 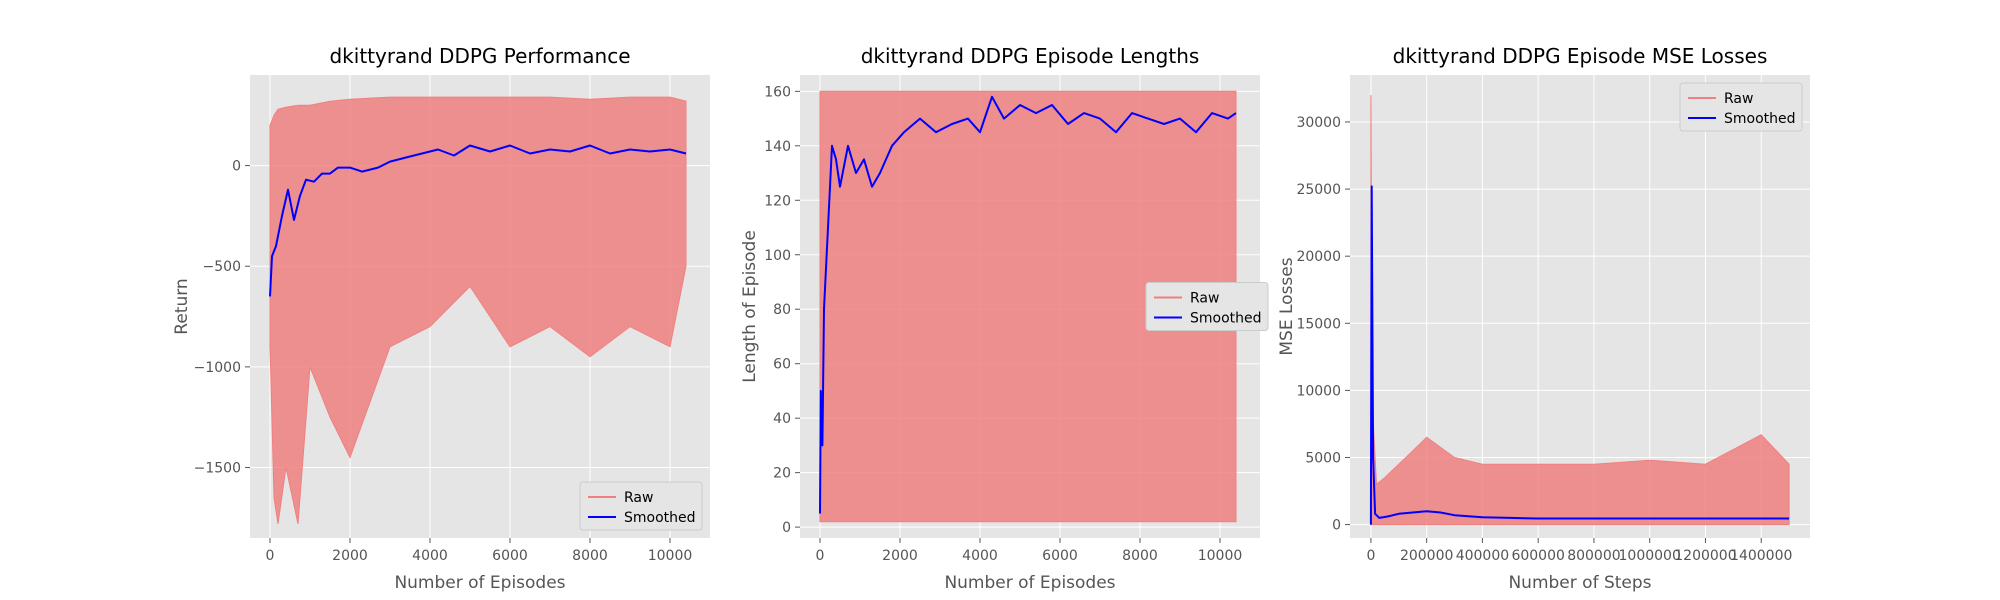 I want to click on x-tick-label: 1400000, so click(x=1761, y=556).